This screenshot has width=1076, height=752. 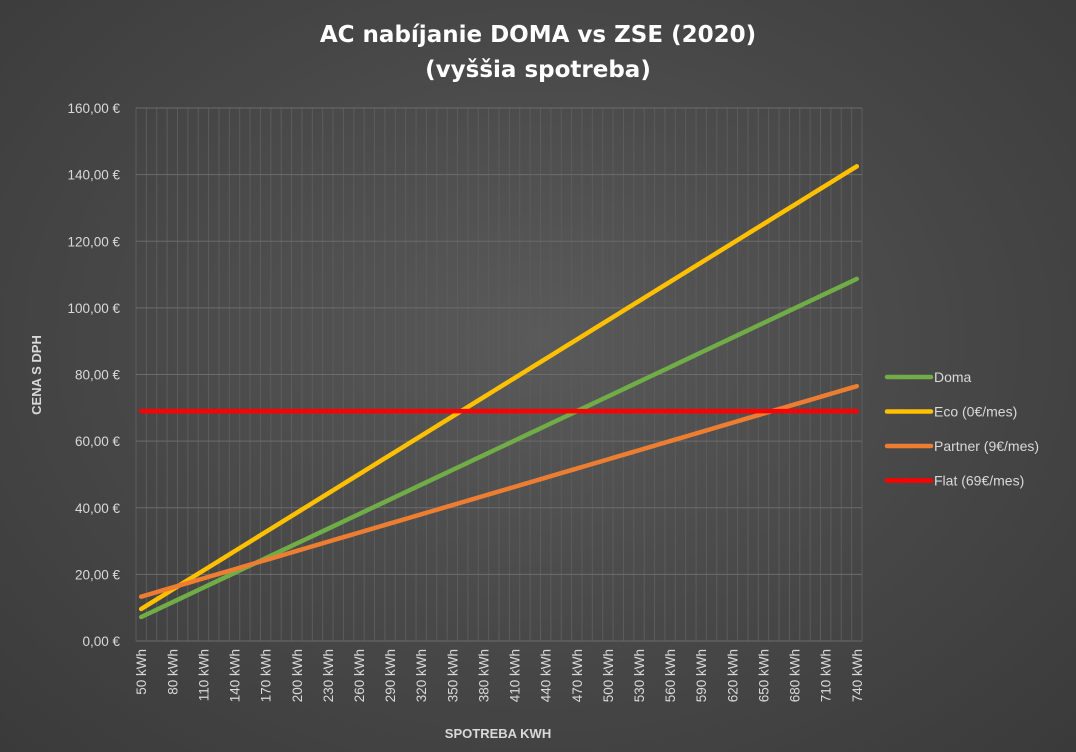 I want to click on x-tick-label: 620 kWh, so click(x=732, y=675).